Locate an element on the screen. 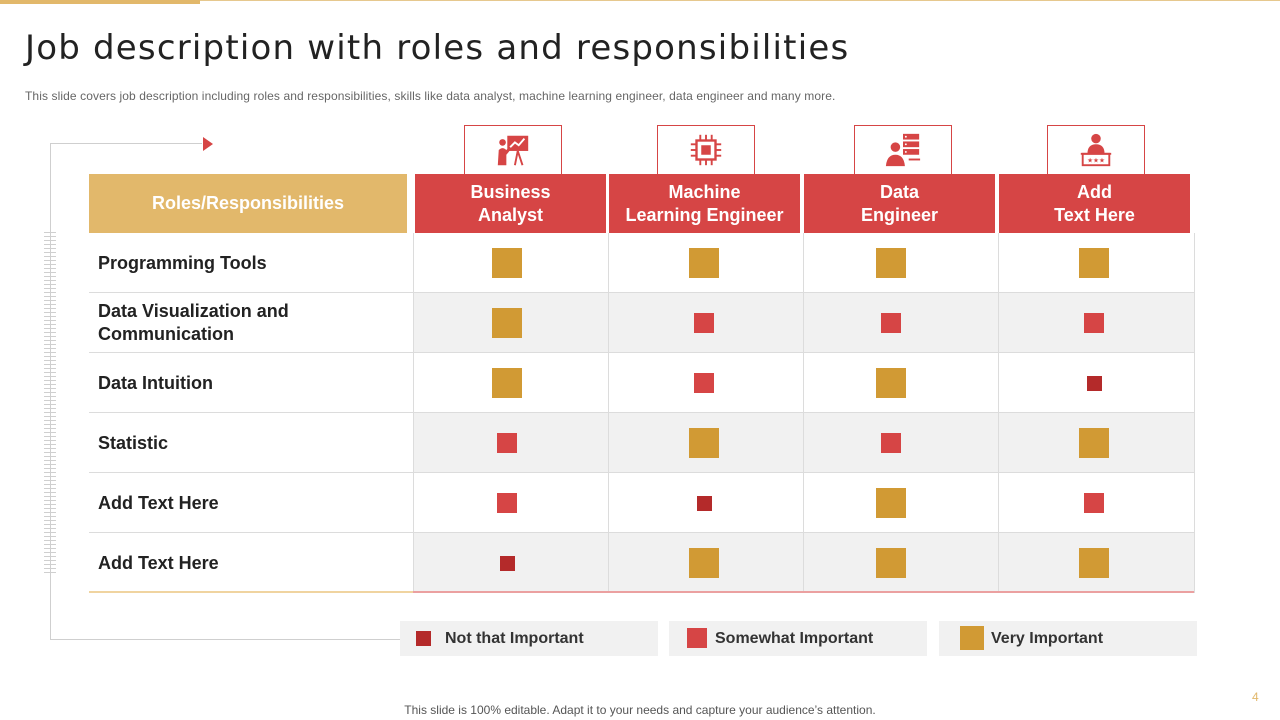 The image size is (1280, 720). header-add-text-here: Add Text Here is located at coordinates (1094, 203).